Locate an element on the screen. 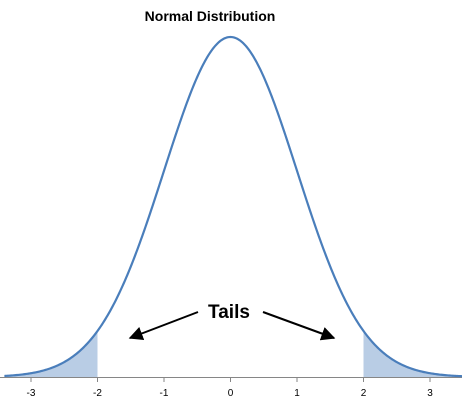  x-tick-label: 1 is located at coordinates (297, 393).